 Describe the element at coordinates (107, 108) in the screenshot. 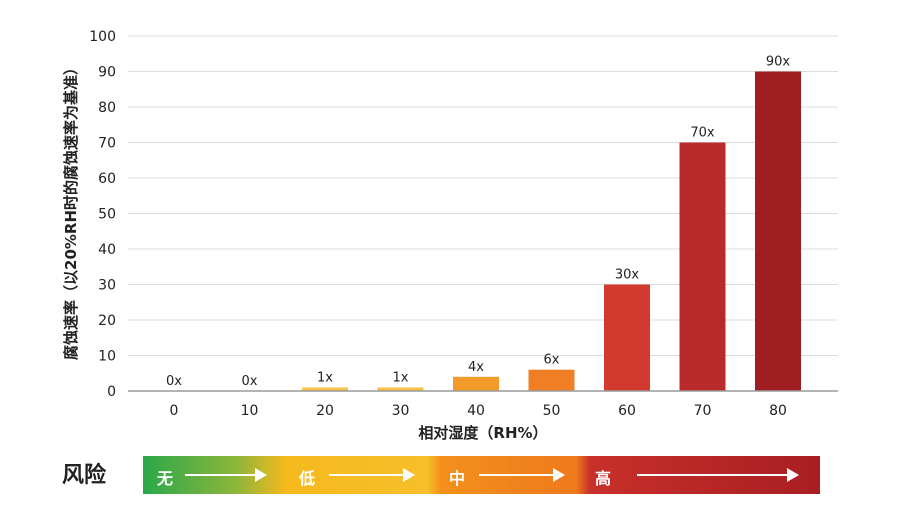

I see `y-tick-label: 80` at that location.